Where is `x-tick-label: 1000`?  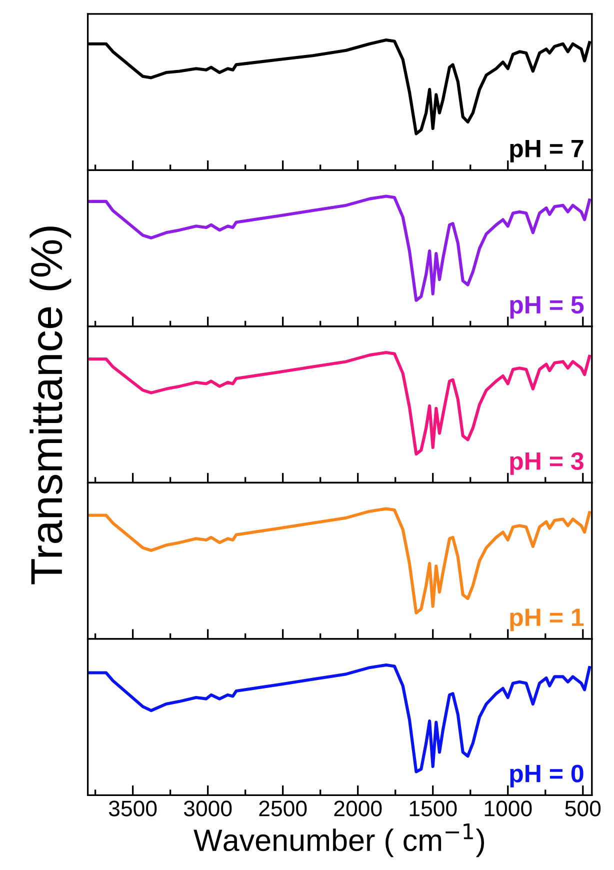
x-tick-label: 1000 is located at coordinates (508, 808).